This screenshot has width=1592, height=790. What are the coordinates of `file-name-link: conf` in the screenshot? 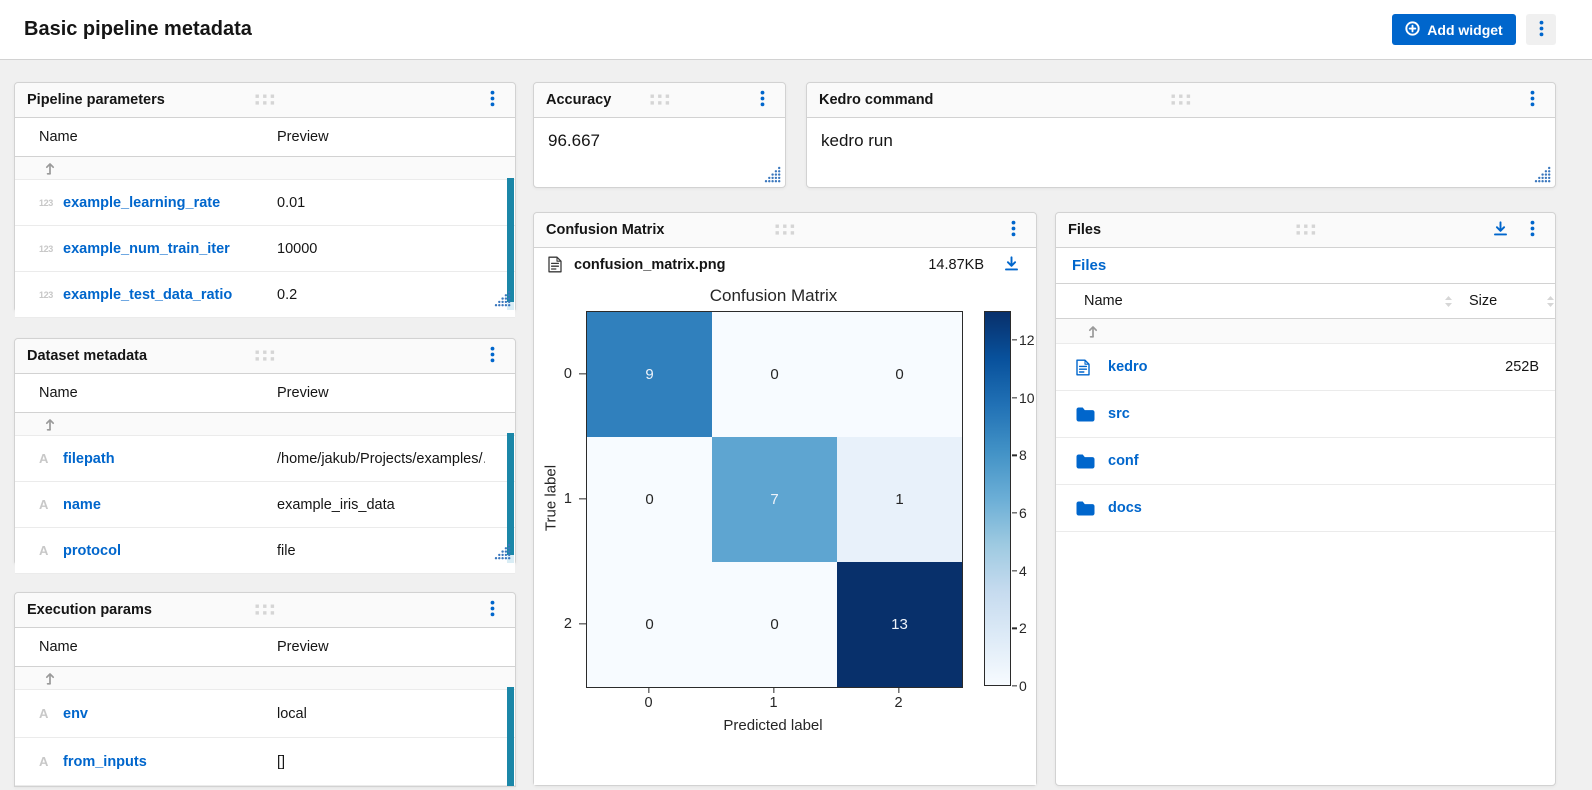 It's located at (1123, 461).